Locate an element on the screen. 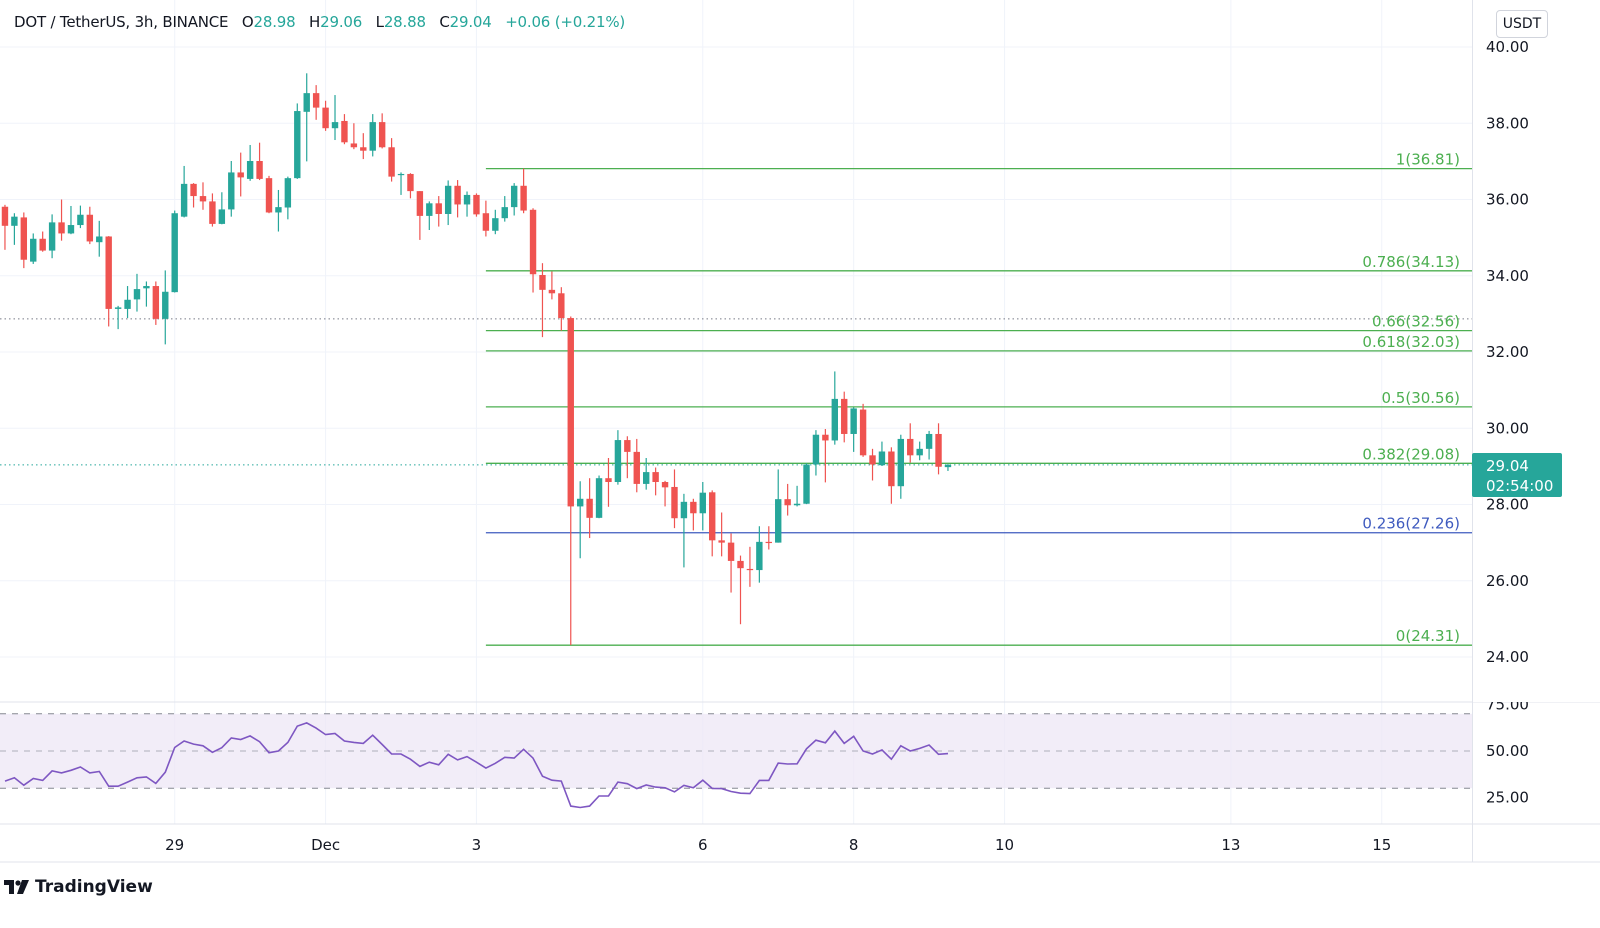 The width and height of the screenshot is (1600, 928). change-value: +0.06 (+0.21%) is located at coordinates (565, 22).